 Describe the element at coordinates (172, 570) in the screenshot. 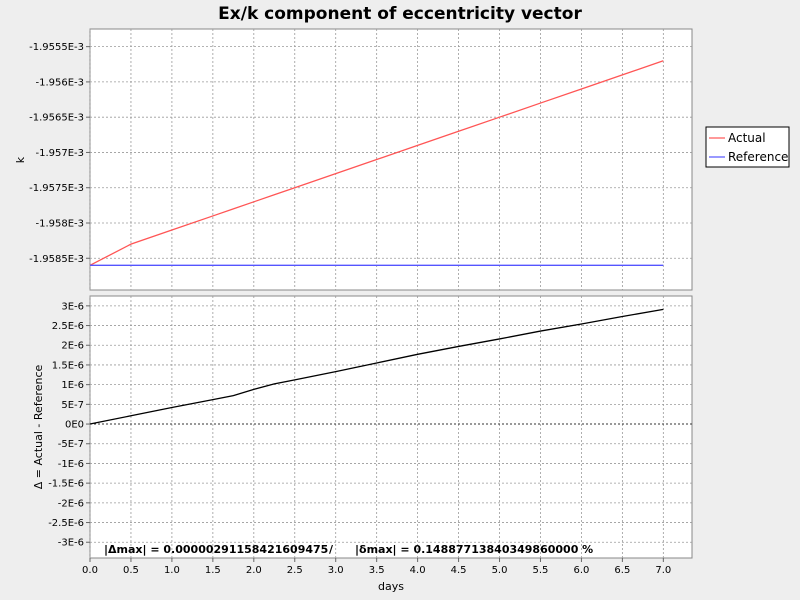

I see `x-tick-label: 1.0` at that location.